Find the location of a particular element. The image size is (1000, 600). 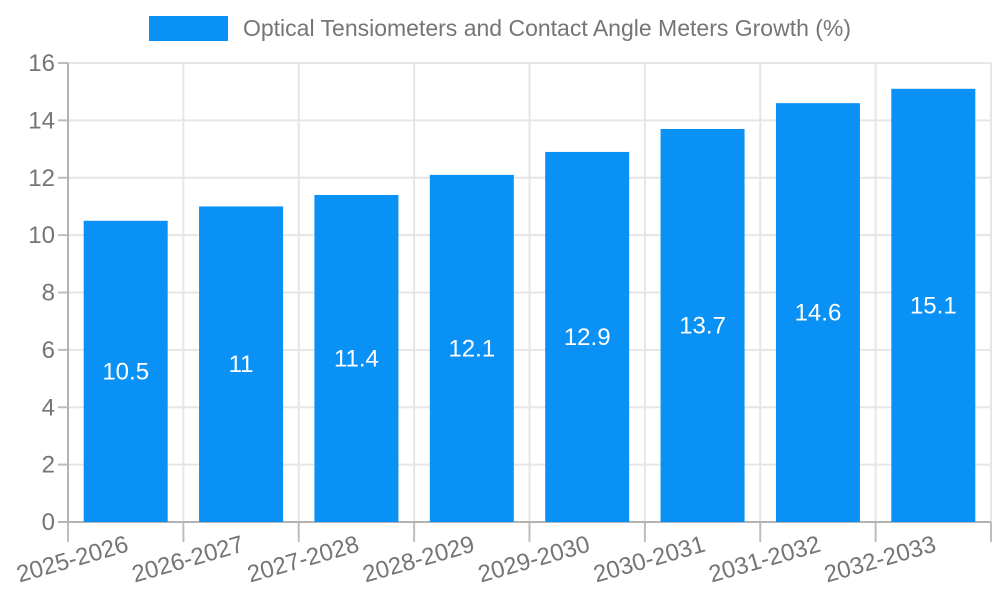

bar-value-label: 11 is located at coordinates (241, 364).